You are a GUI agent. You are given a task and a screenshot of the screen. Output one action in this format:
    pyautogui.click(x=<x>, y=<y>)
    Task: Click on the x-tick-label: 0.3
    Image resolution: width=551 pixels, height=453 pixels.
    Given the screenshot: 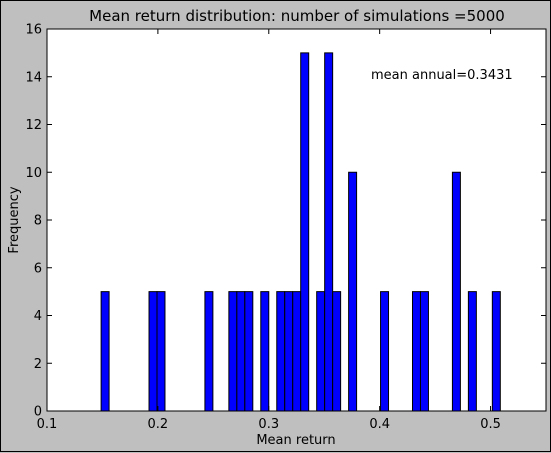 What is the action you would take?
    pyautogui.click(x=268, y=424)
    